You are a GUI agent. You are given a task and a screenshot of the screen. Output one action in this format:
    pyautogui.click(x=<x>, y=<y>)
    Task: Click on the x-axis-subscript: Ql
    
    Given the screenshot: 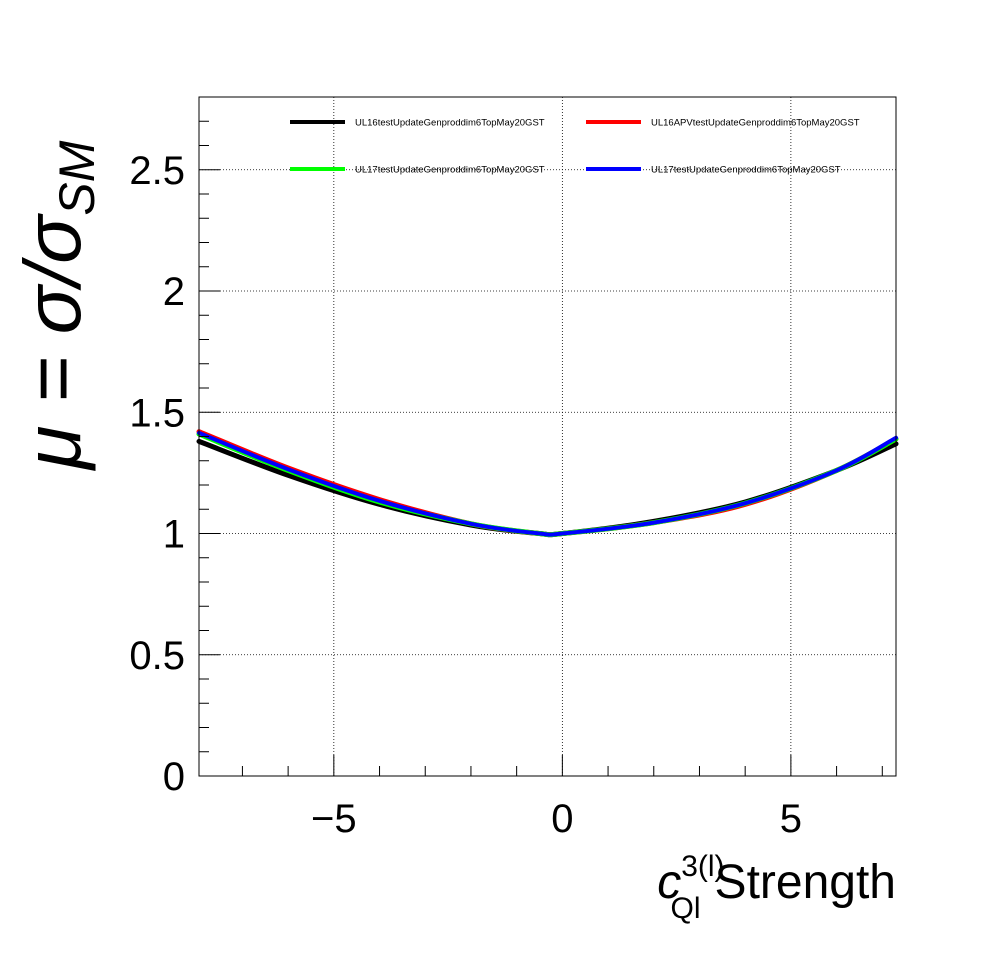 What is the action you would take?
    pyautogui.click(x=686, y=908)
    